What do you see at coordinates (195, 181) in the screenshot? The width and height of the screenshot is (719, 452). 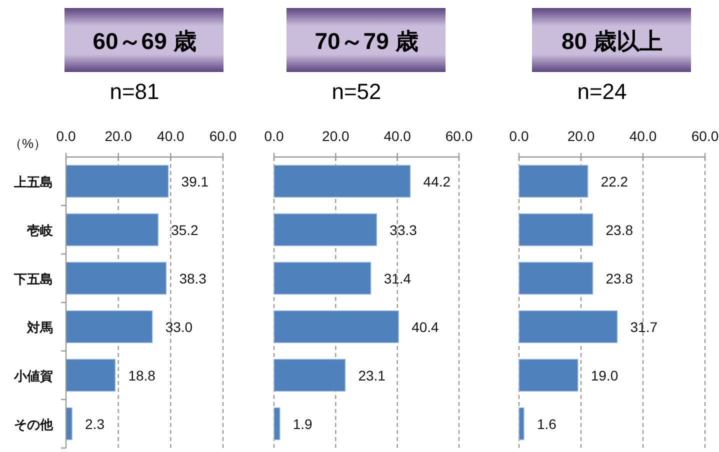 I see `data-label: 39.1` at bounding box center [195, 181].